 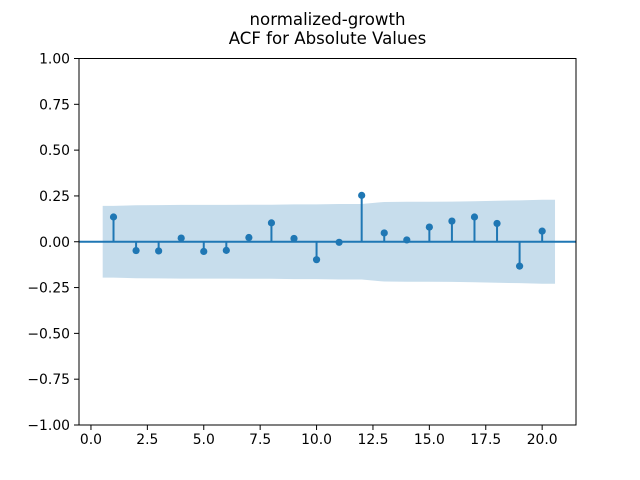 I want to click on y-tick-label: −0.50, so click(x=48, y=334).